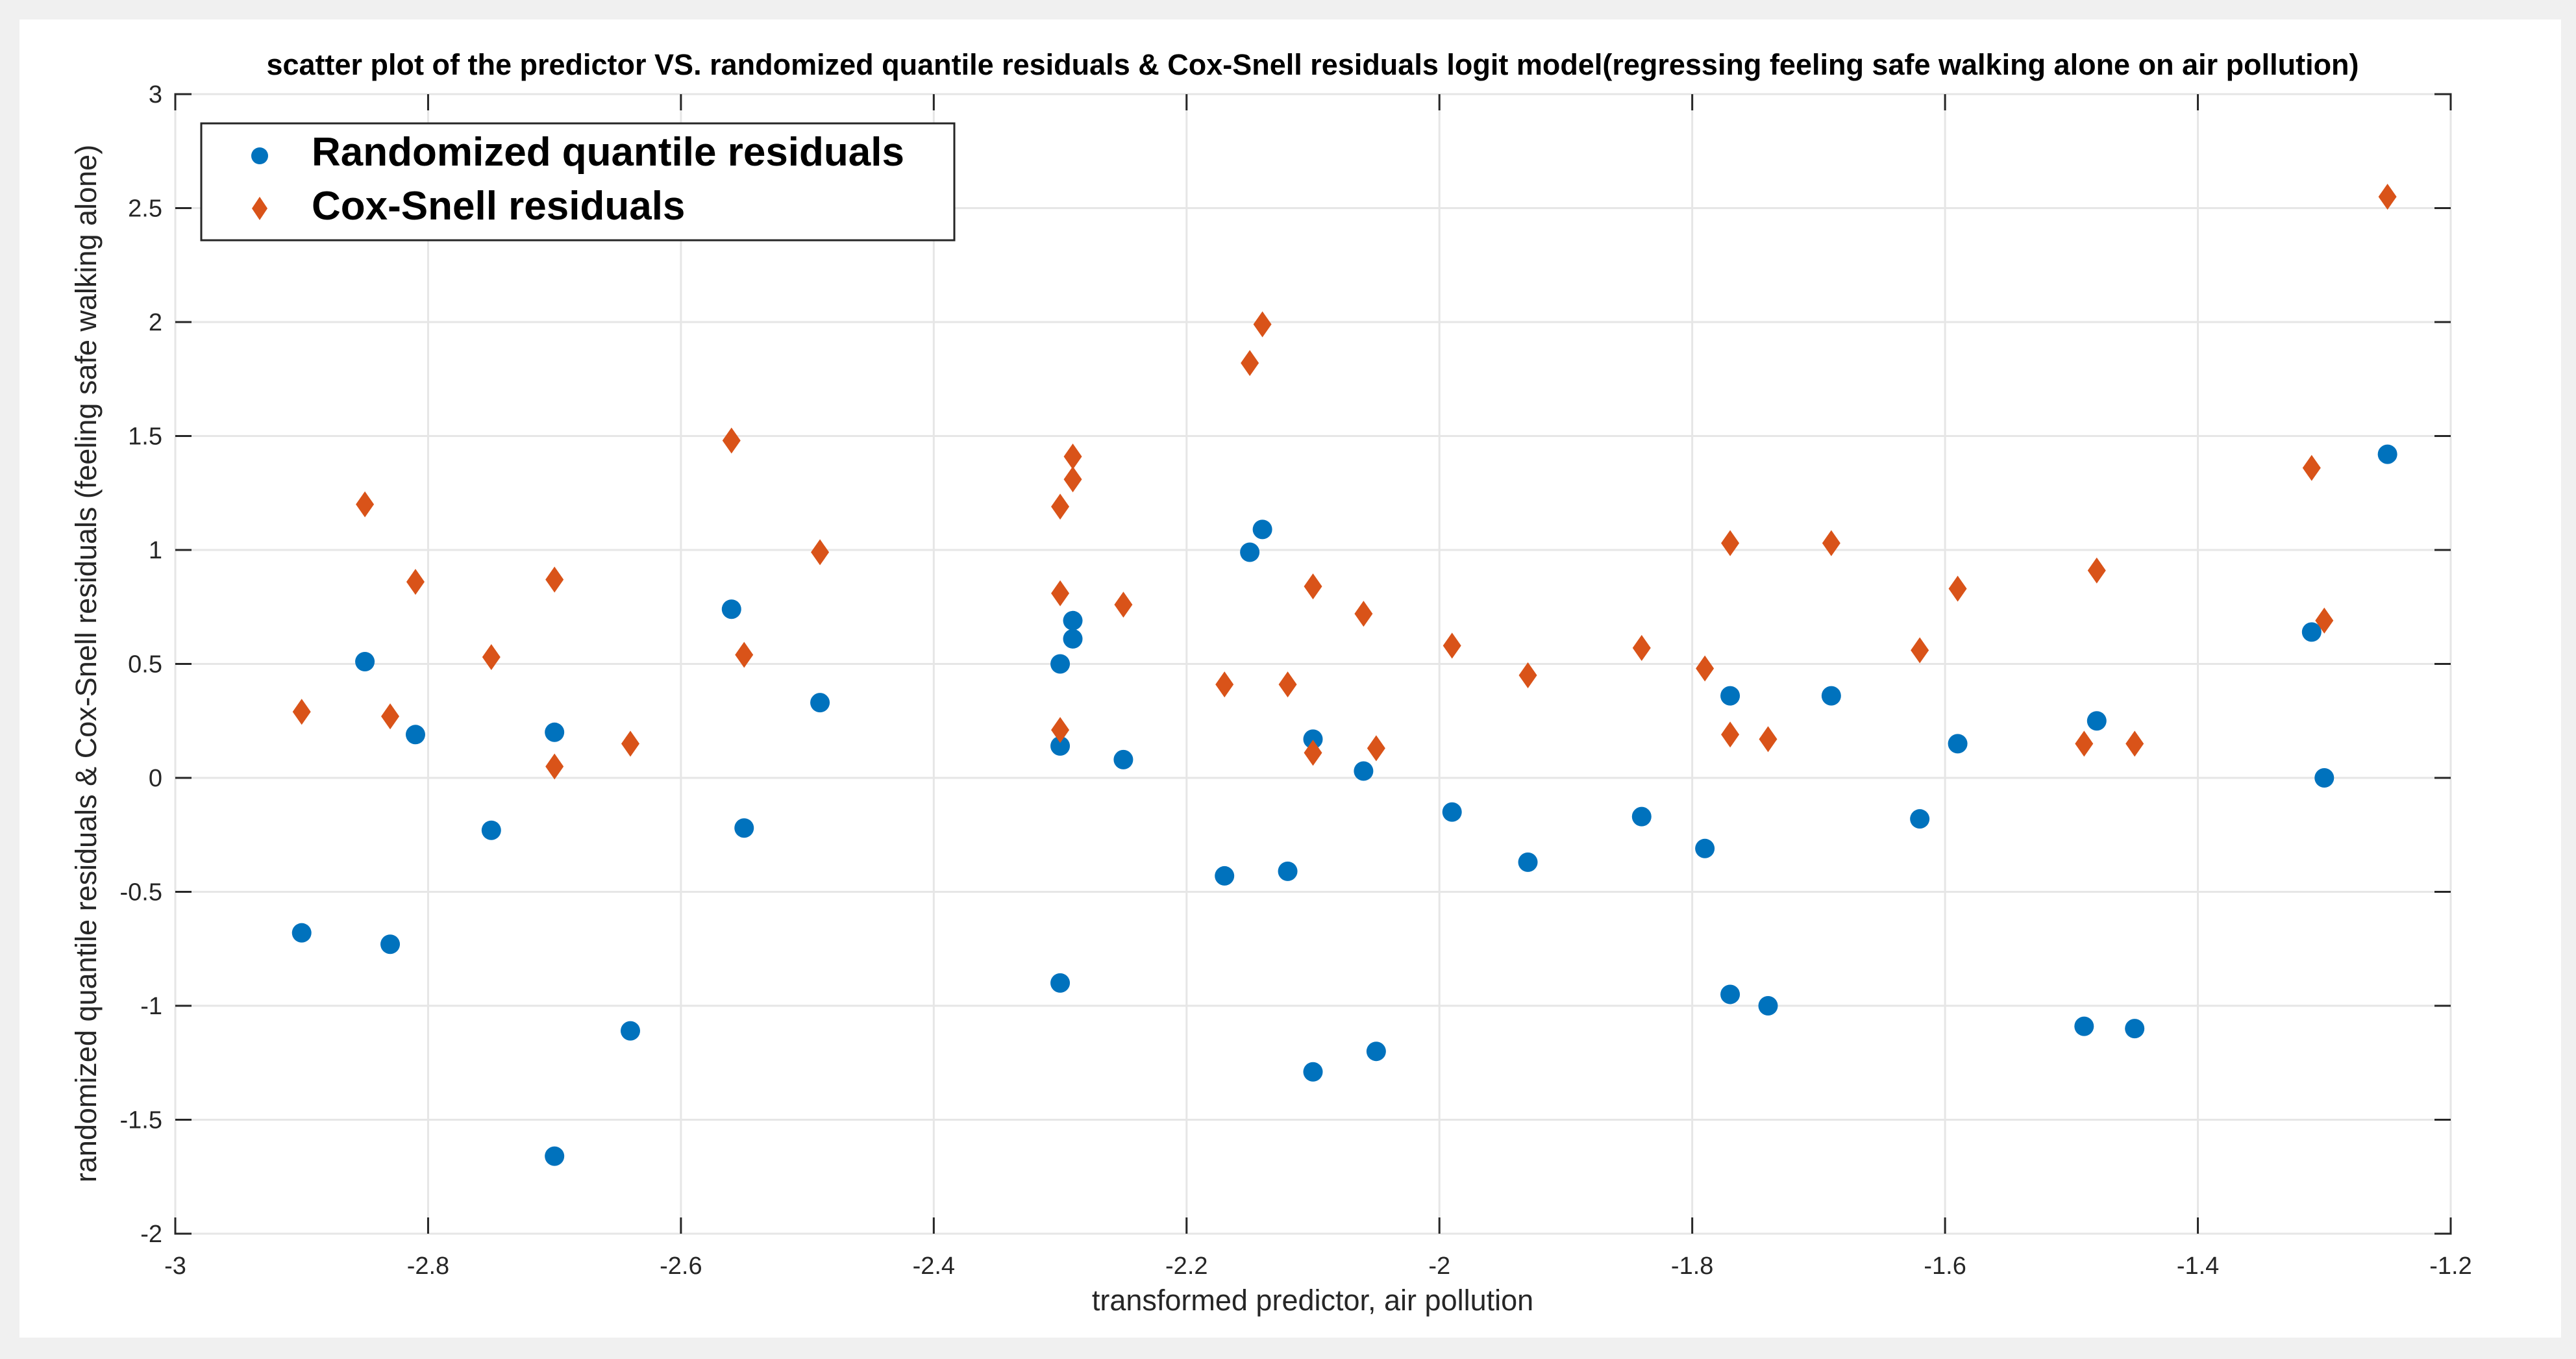 The width and height of the screenshot is (2576, 1359). I want to click on x-tick-label: -2.4, so click(934, 1266).